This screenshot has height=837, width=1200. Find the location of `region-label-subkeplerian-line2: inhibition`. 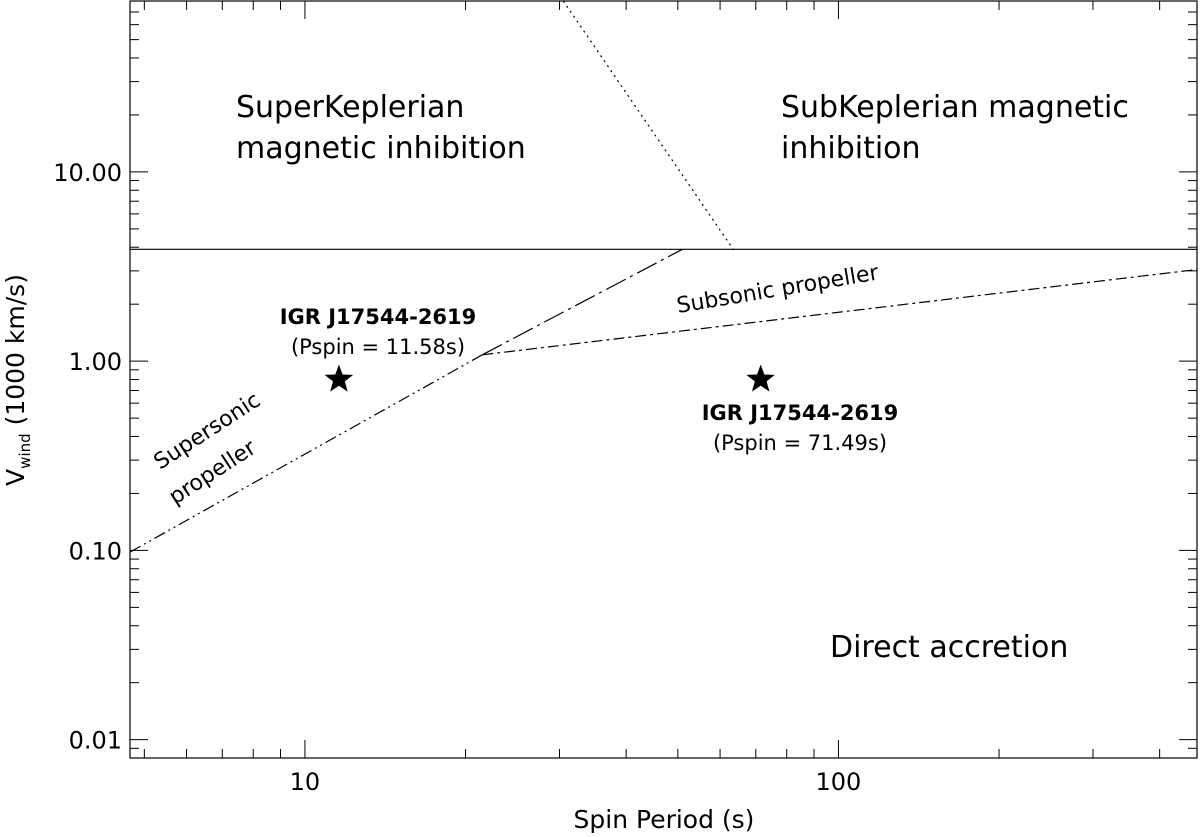

region-label-subkeplerian-line2: inhibition is located at coordinates (851, 148).